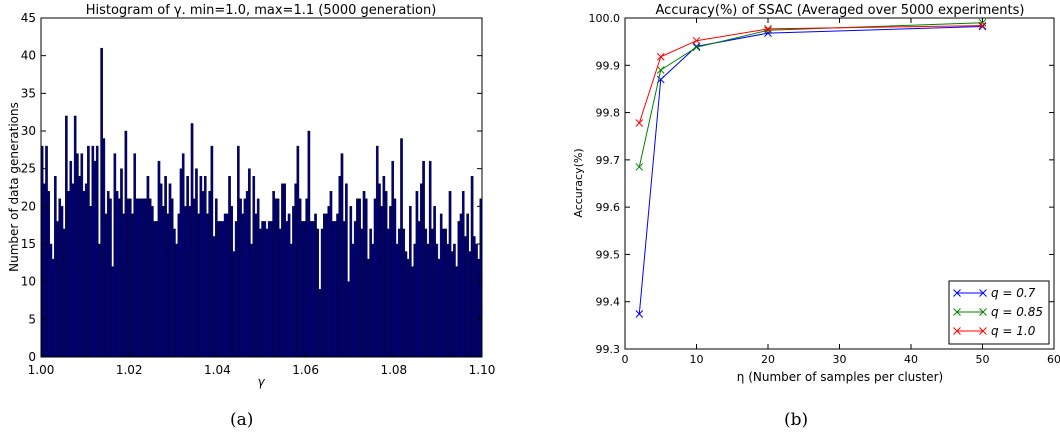  I want to click on accuracy-x-tick-label: 50, so click(983, 359).